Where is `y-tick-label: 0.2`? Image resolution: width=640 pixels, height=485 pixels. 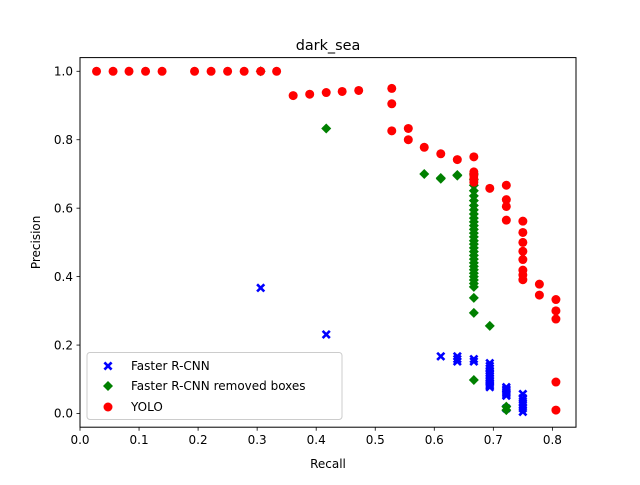
y-tick-label: 0.2 is located at coordinates (63, 345).